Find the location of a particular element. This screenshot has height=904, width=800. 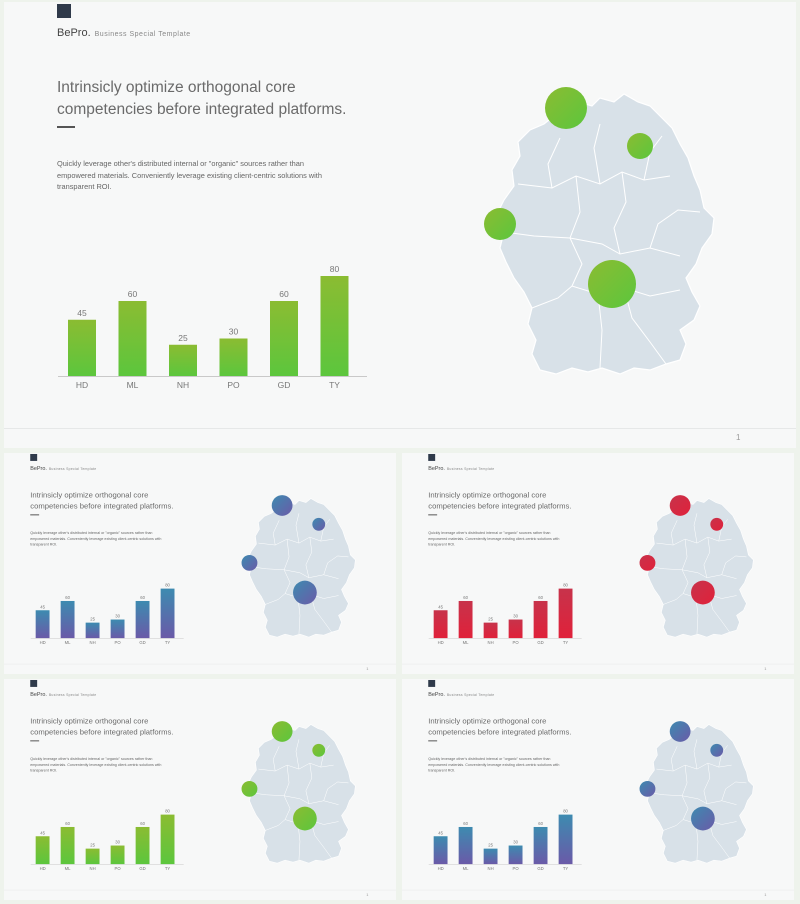

germany-outline is located at coordinates (699, 568).